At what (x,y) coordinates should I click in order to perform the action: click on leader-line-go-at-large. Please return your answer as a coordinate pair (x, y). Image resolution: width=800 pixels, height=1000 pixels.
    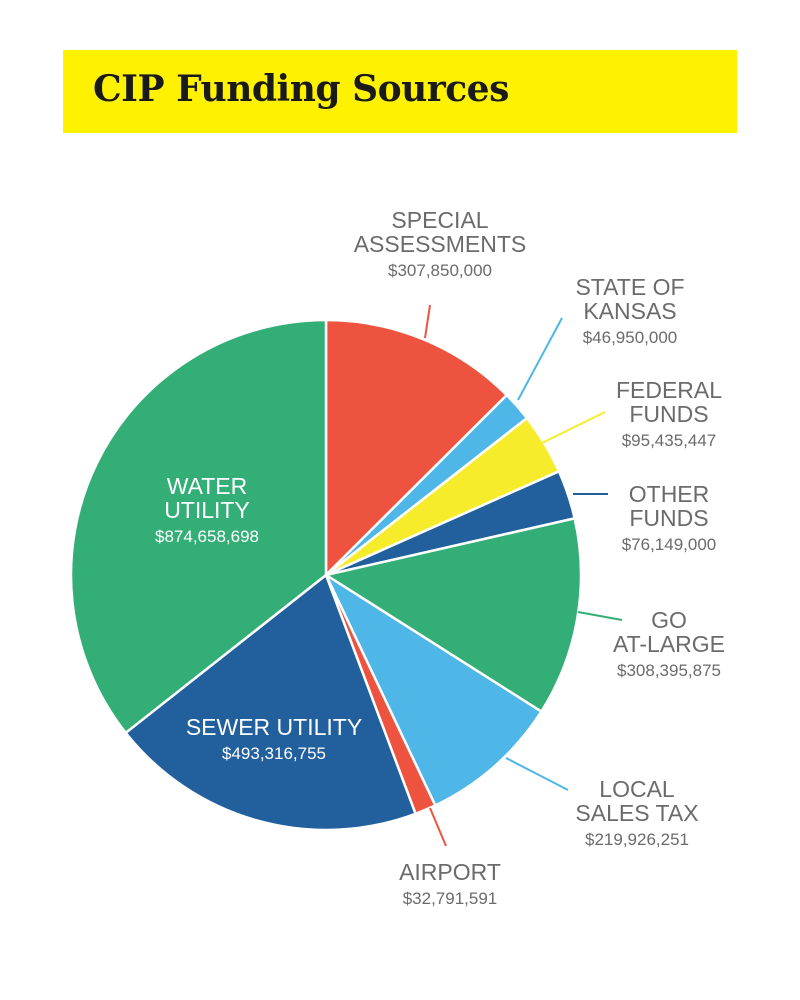
    Looking at the image, I should click on (600, 616).